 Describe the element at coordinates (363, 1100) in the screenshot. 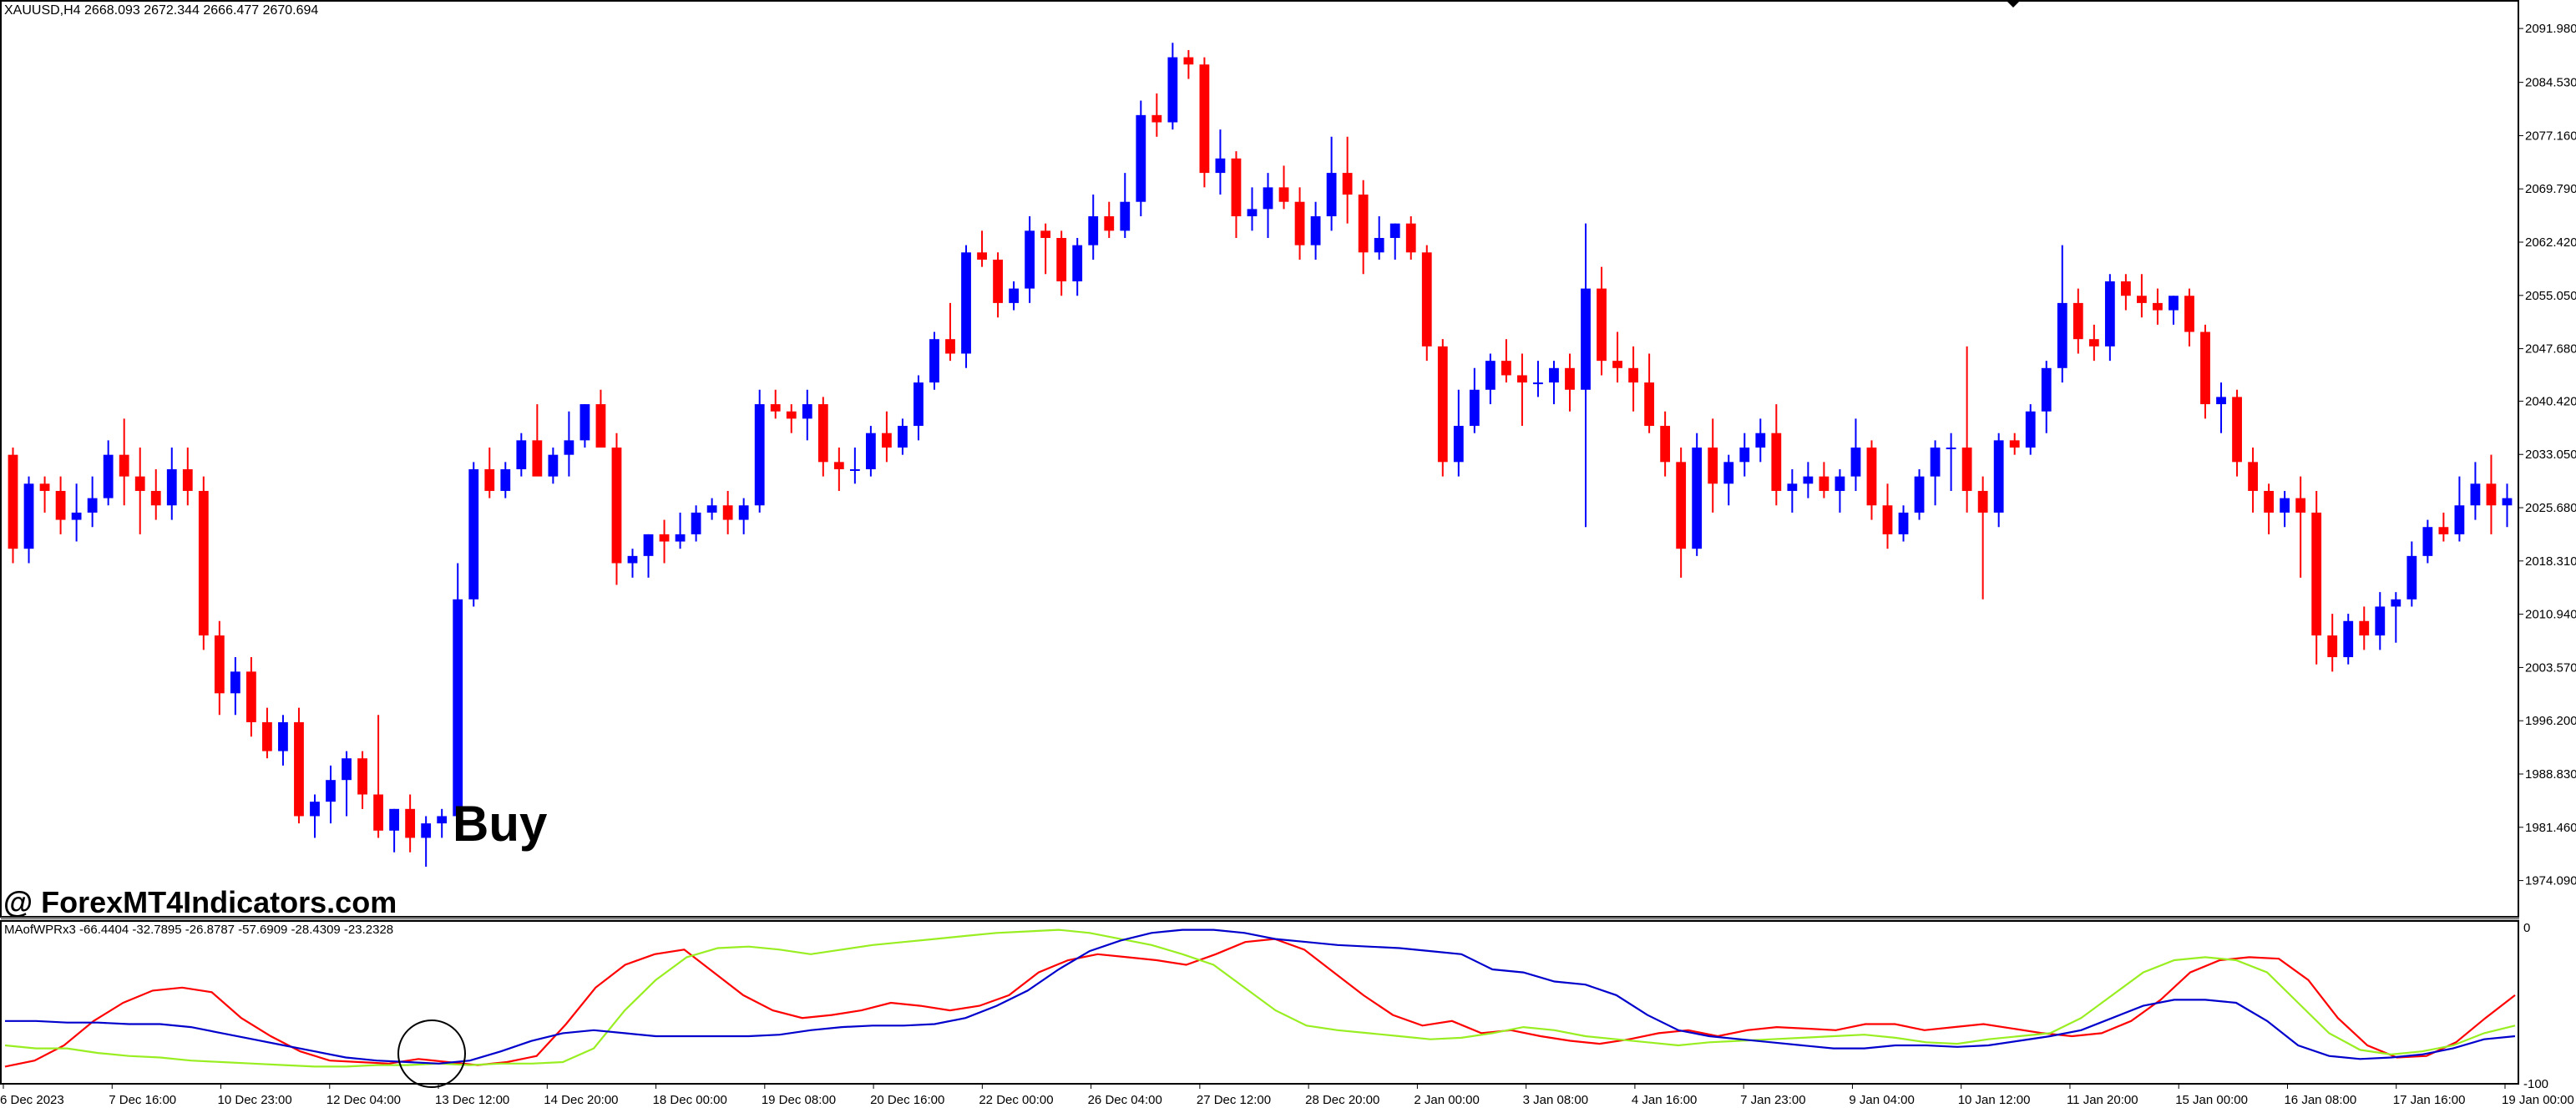

I see `time-tick-label: 12 Dec 04:00` at that location.